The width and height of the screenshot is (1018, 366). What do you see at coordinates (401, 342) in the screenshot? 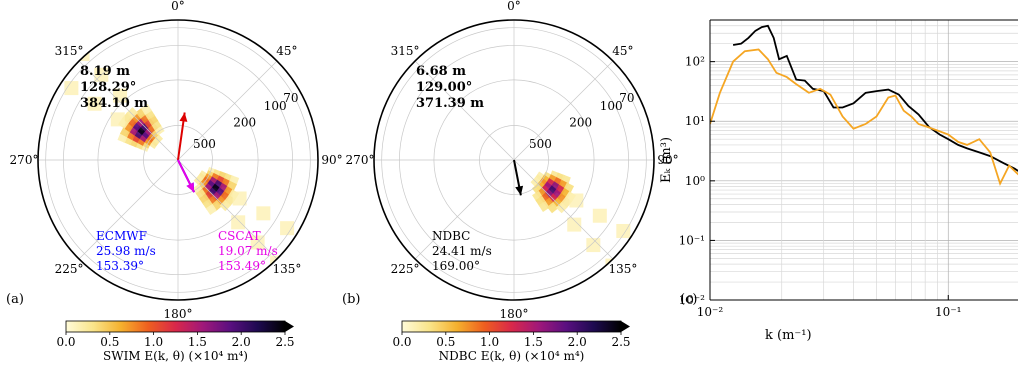
I see `colorbar-tick-label: 0.0` at bounding box center [401, 342].